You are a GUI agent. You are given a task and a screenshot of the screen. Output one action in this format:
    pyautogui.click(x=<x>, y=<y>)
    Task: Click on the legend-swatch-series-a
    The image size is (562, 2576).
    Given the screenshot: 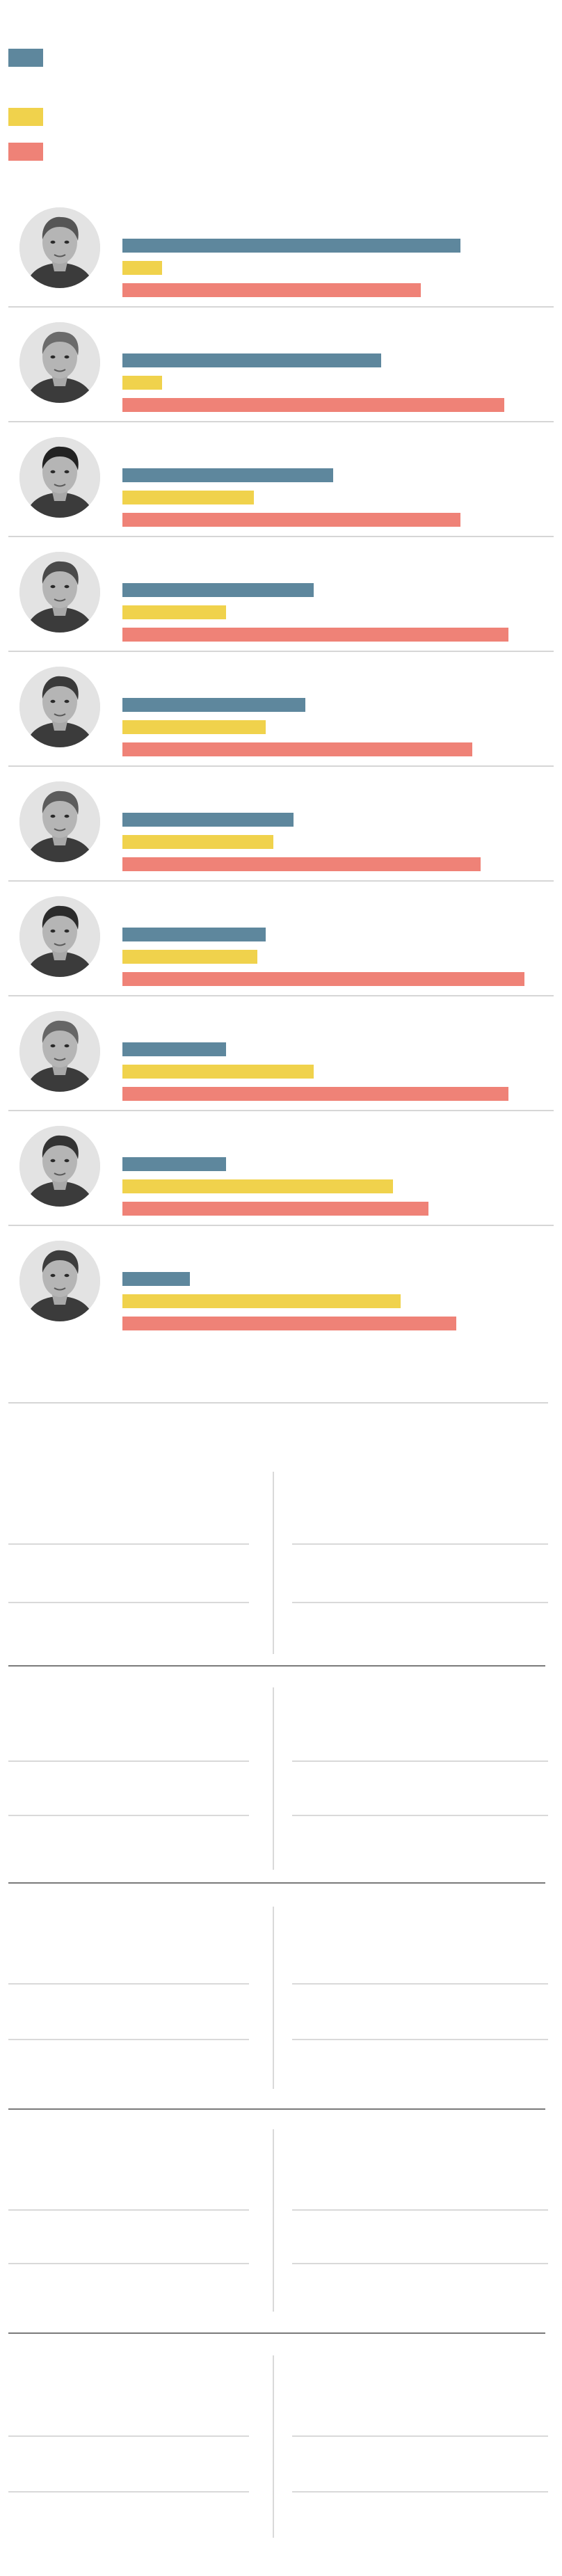 What is the action you would take?
    pyautogui.click(x=25, y=58)
    